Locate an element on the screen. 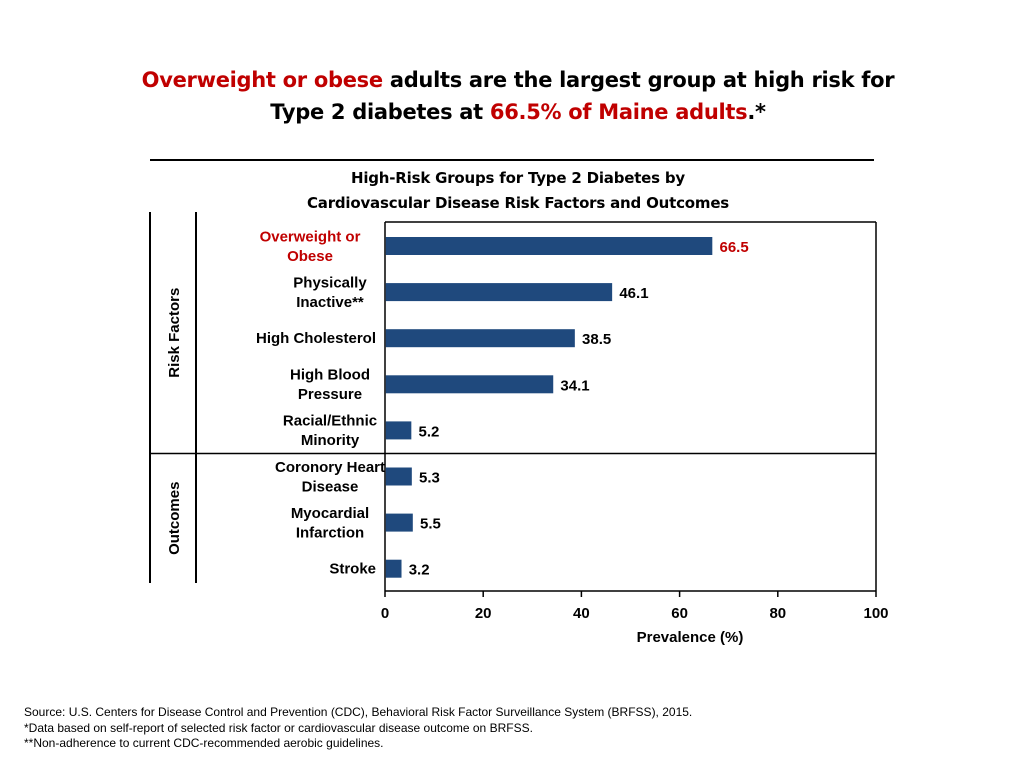 This screenshot has height=768, width=1024. category-label-5-0: Coronory Heart is located at coordinates (330, 467).